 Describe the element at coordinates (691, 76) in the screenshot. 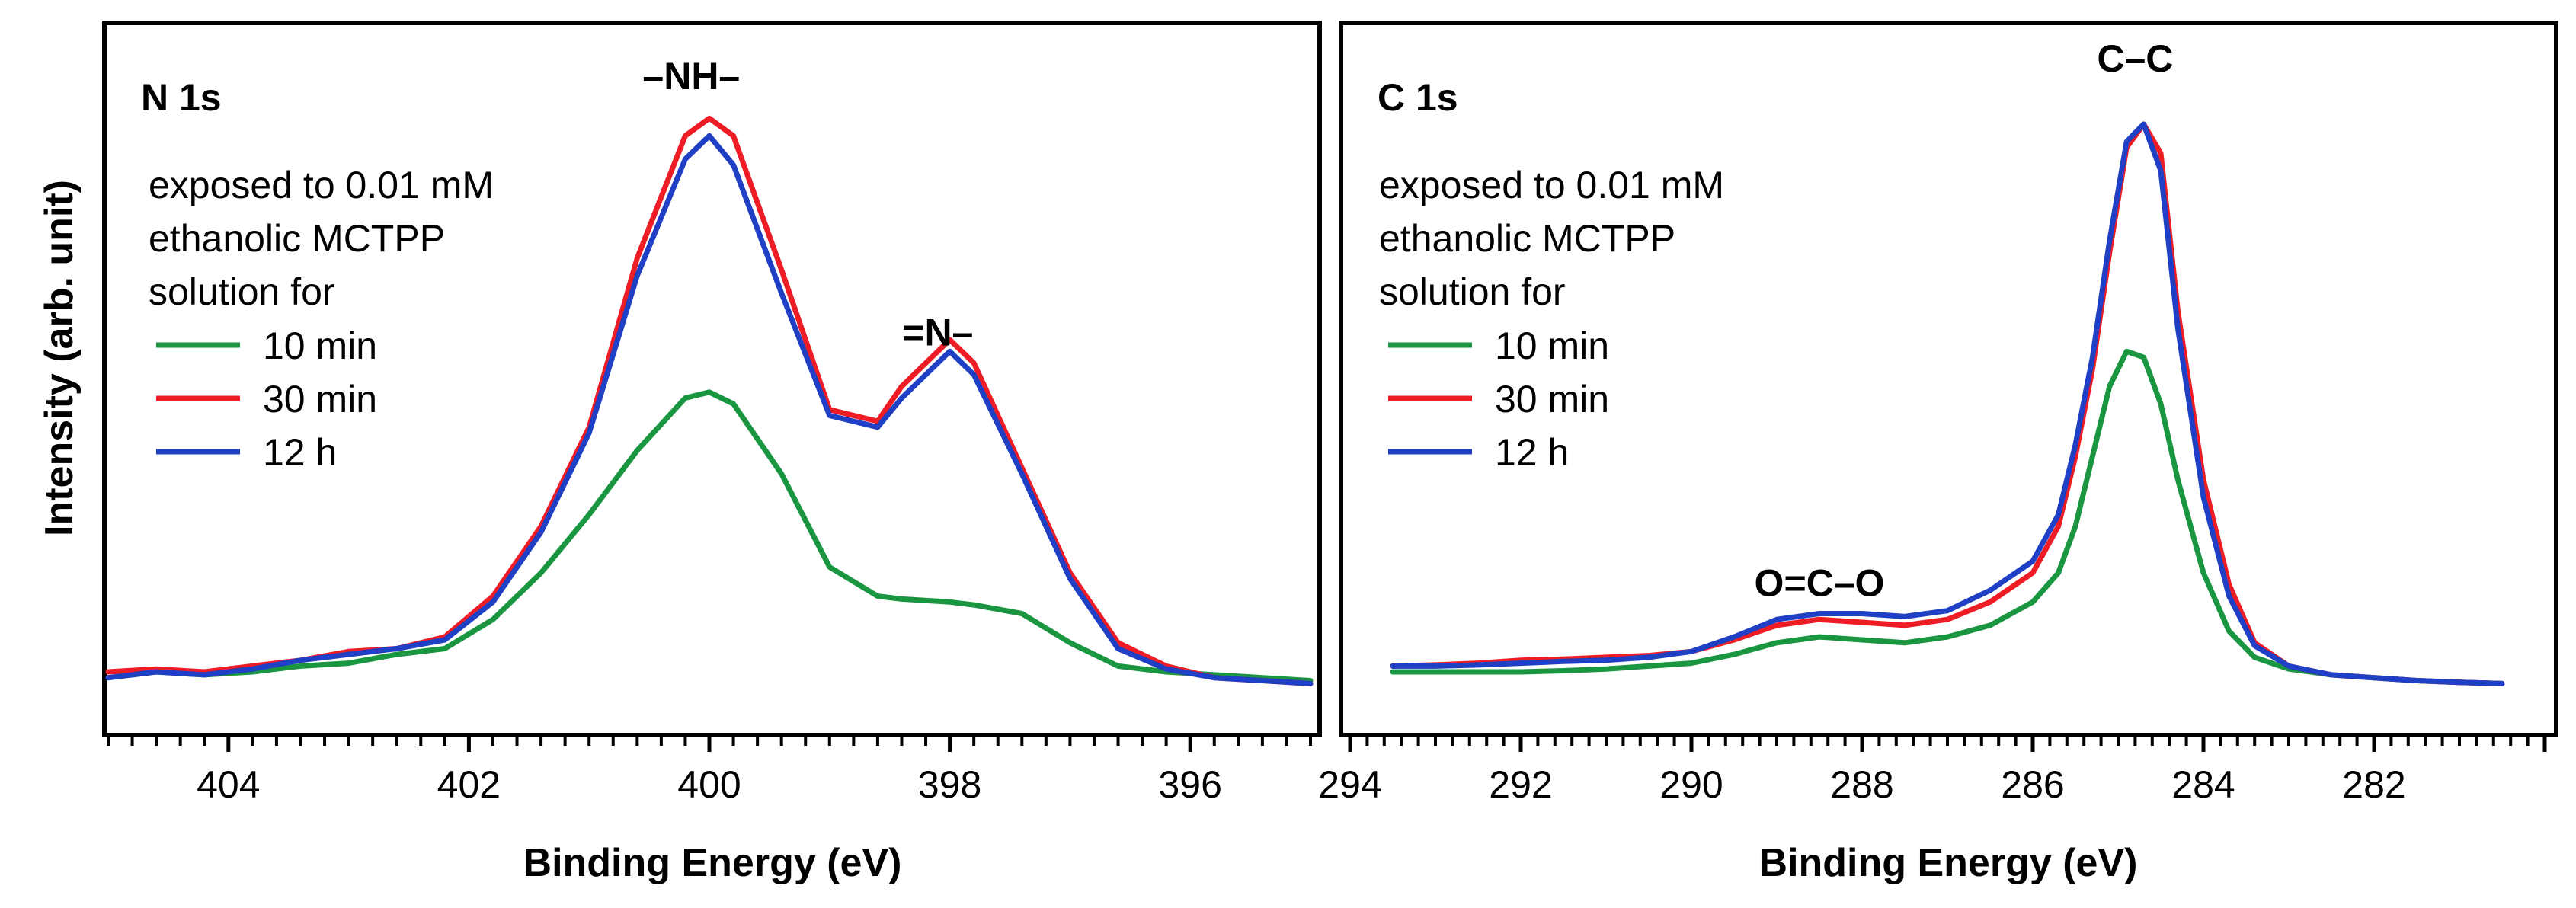

I see `peak-label: –NH–` at that location.